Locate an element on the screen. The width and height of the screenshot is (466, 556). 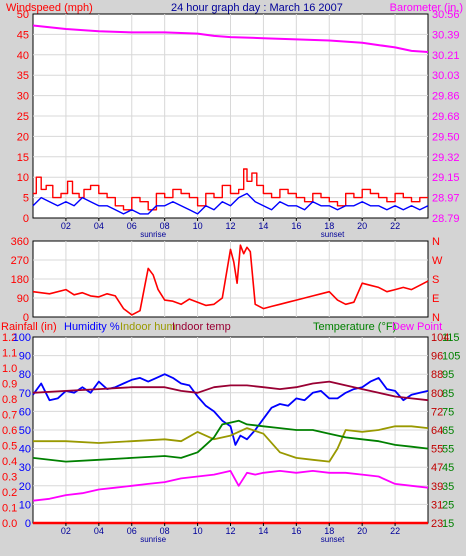
humidity-tick-label: 30 is located at coordinates (25, 468).